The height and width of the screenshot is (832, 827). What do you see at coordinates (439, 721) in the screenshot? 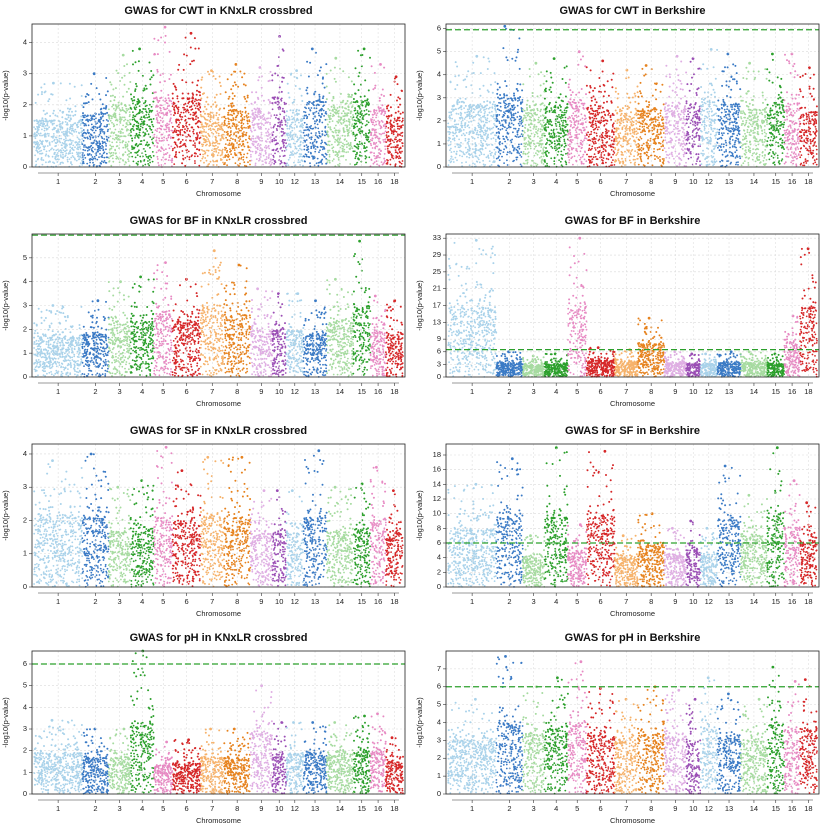
I see `y-tick-label: 4` at bounding box center [439, 721].